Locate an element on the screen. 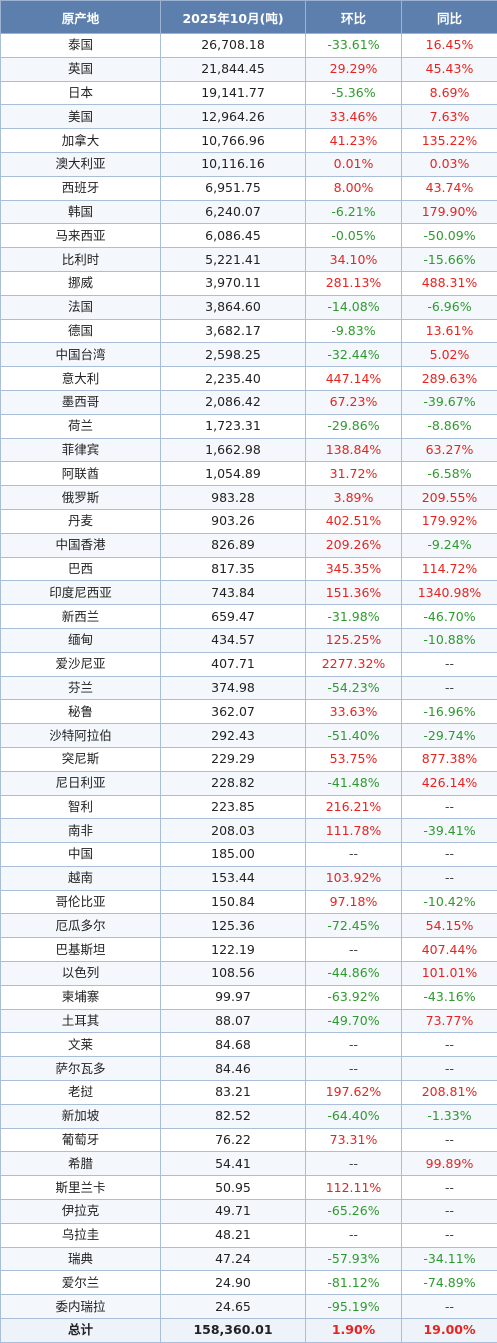 The width and height of the screenshot is (497, 1343). header-row: 原产地 2025年10月(吨) 环比 同比 is located at coordinates (249, 17).